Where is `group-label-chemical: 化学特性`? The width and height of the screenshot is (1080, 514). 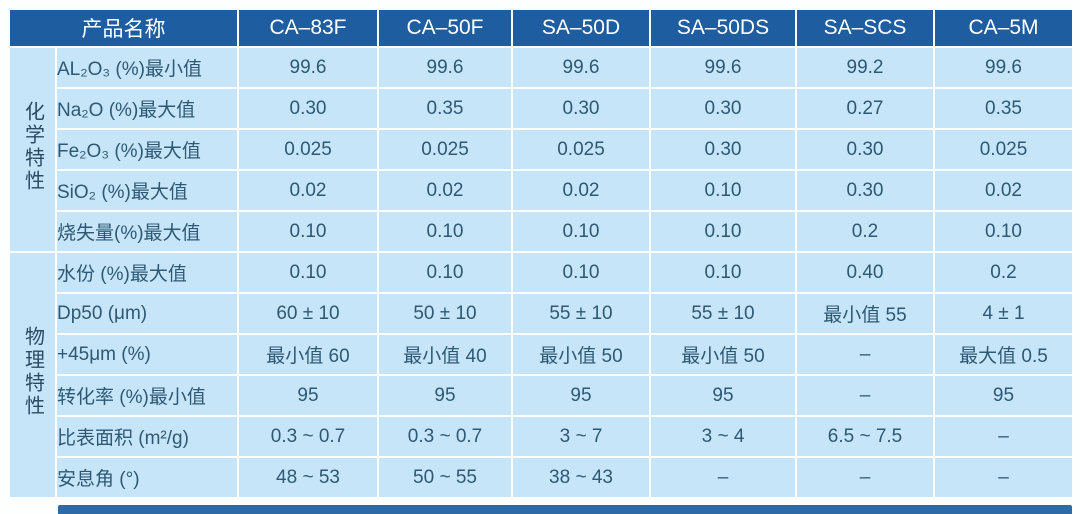
group-label-chemical: 化学特性 is located at coordinates (32, 149).